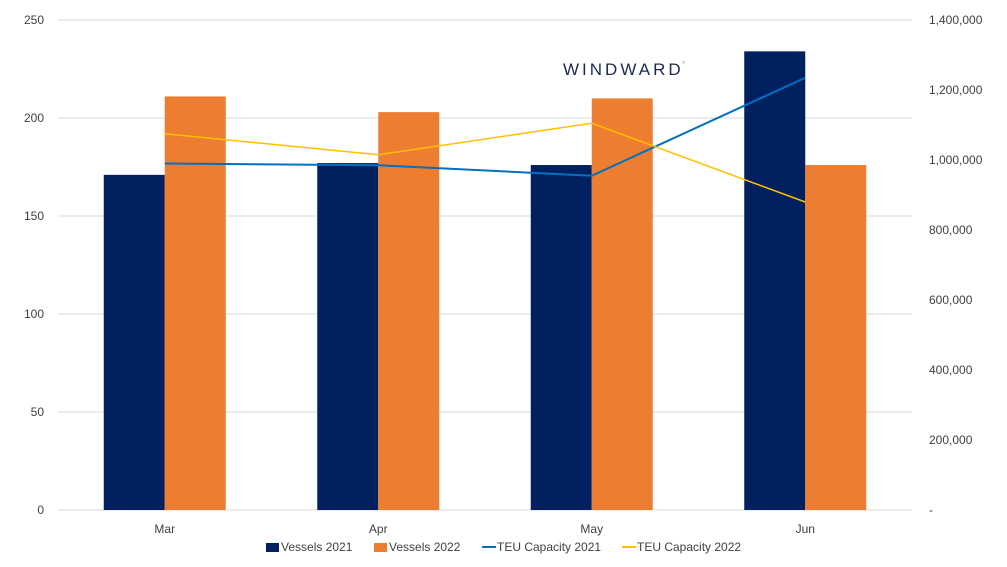 Image resolution: width=1007 pixels, height=567 pixels. What do you see at coordinates (34, 265) in the screenshot?
I see `left-axis: 0 50 100 150 200 250` at bounding box center [34, 265].